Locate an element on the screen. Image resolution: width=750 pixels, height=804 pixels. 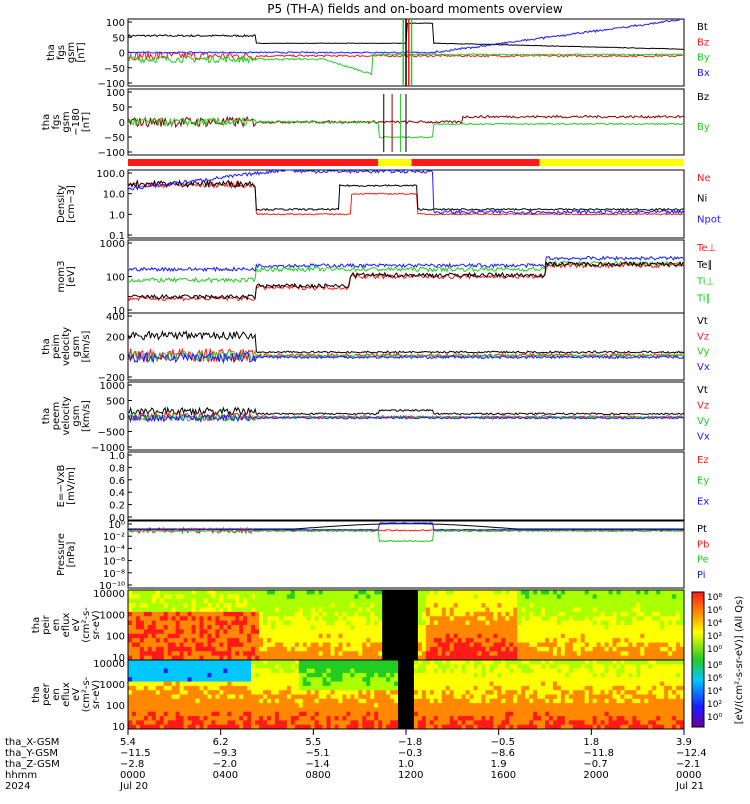
colorbar-tick: 10⁴ is located at coordinates (714, 692).